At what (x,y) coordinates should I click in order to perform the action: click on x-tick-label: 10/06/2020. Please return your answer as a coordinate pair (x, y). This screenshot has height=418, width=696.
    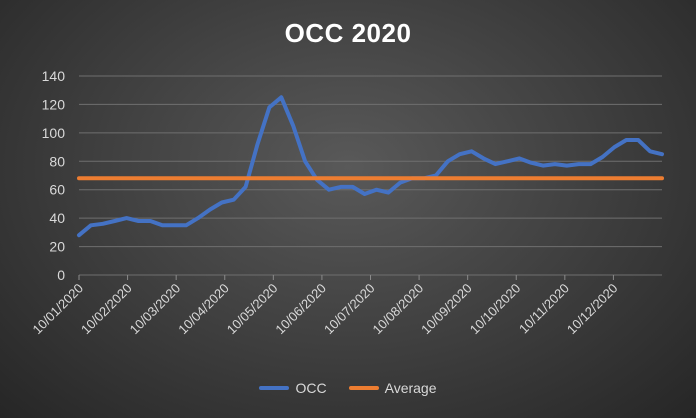
    Looking at the image, I should click on (300, 309).